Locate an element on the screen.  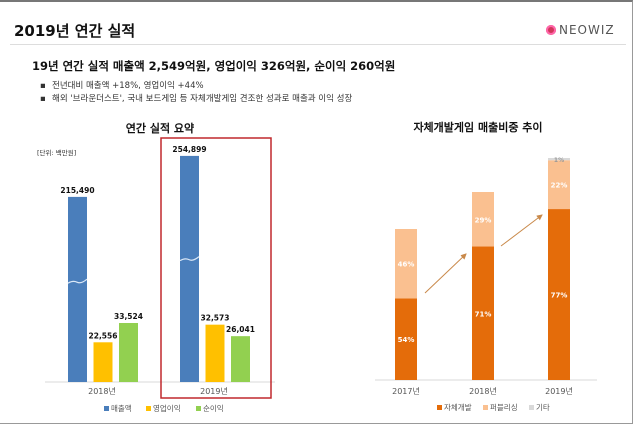
data-label: 29% is located at coordinates (483, 220).